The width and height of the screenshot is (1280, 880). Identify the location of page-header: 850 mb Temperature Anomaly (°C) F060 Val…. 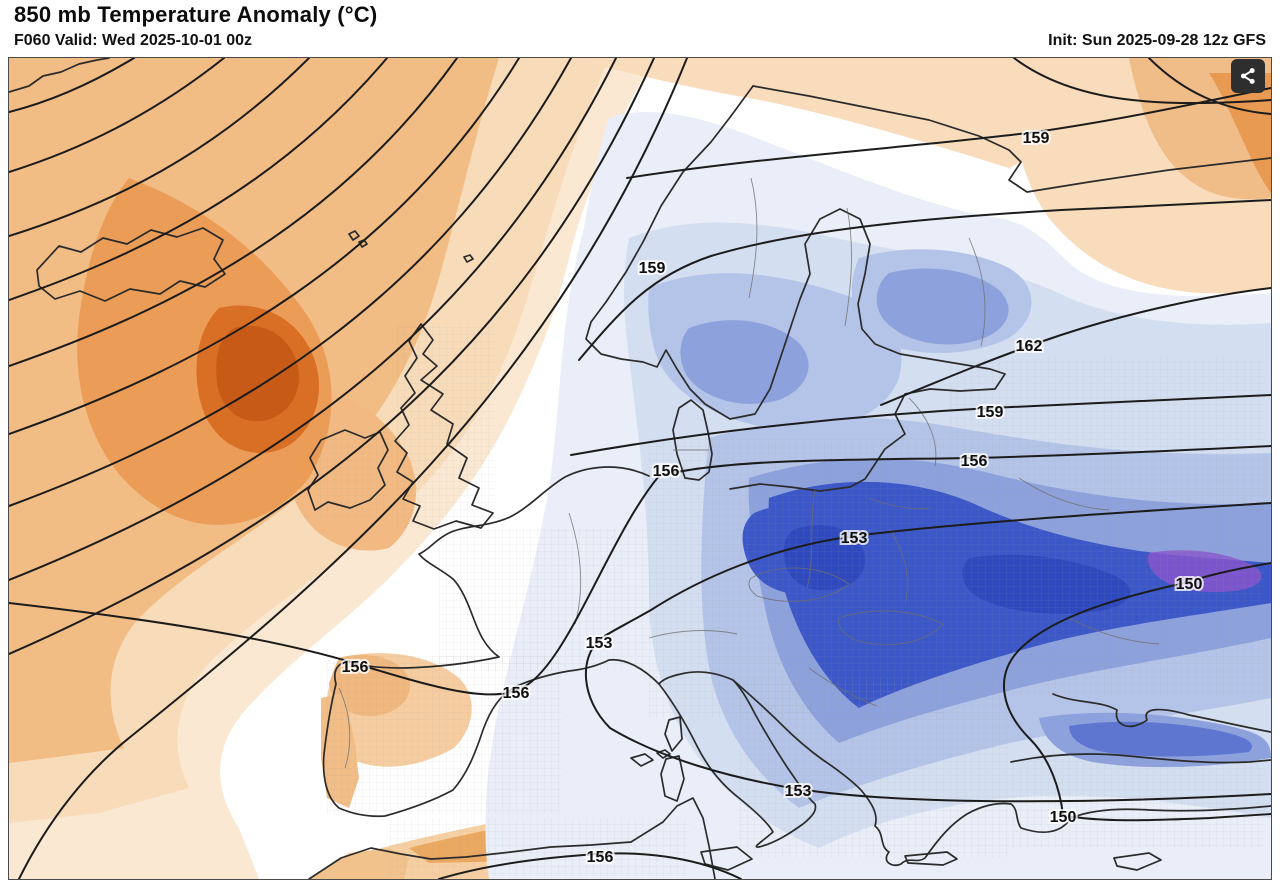
(640, 28).